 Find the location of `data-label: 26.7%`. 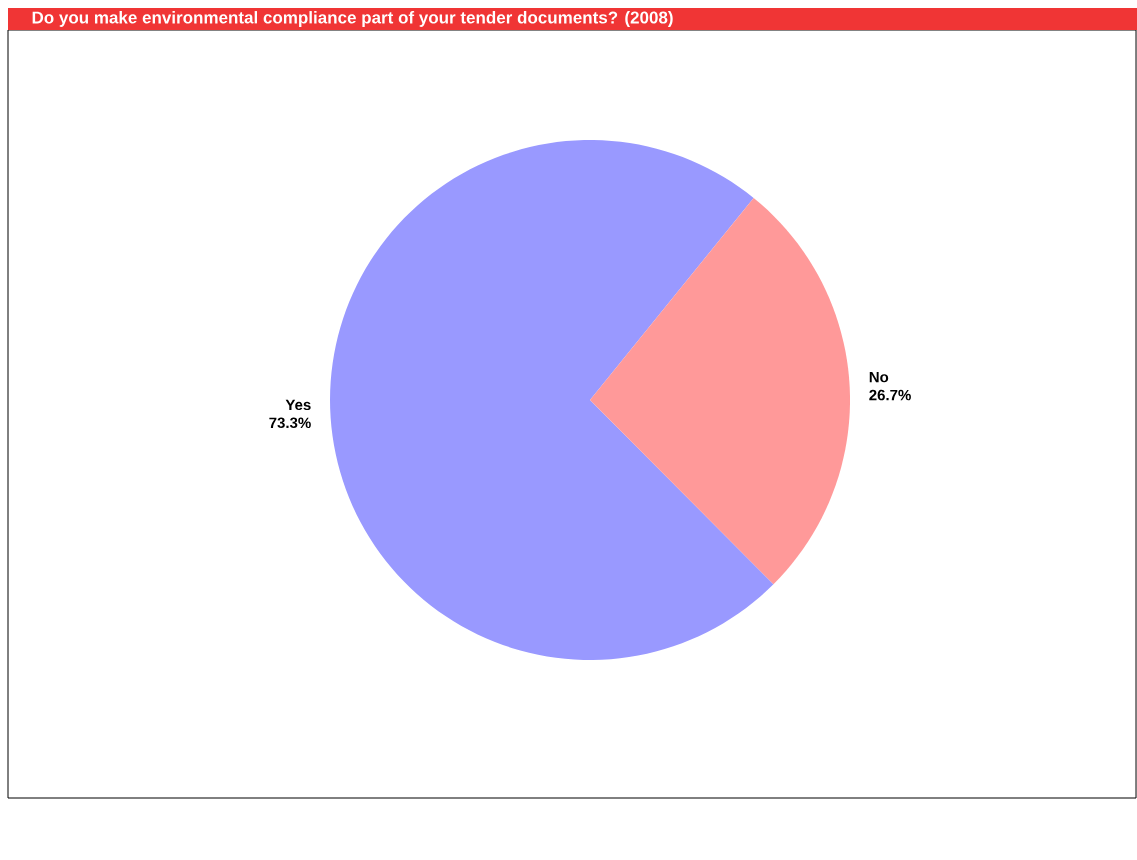

data-label: 26.7% is located at coordinates (890, 395).